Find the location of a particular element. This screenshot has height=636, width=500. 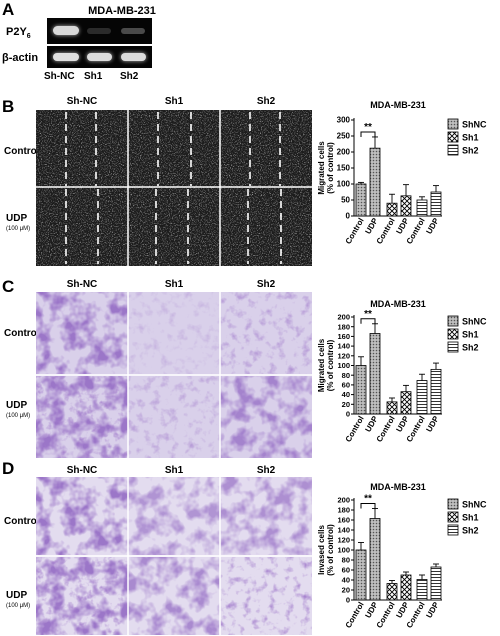

legend-label: Sh1 is located at coordinates (470, 335).